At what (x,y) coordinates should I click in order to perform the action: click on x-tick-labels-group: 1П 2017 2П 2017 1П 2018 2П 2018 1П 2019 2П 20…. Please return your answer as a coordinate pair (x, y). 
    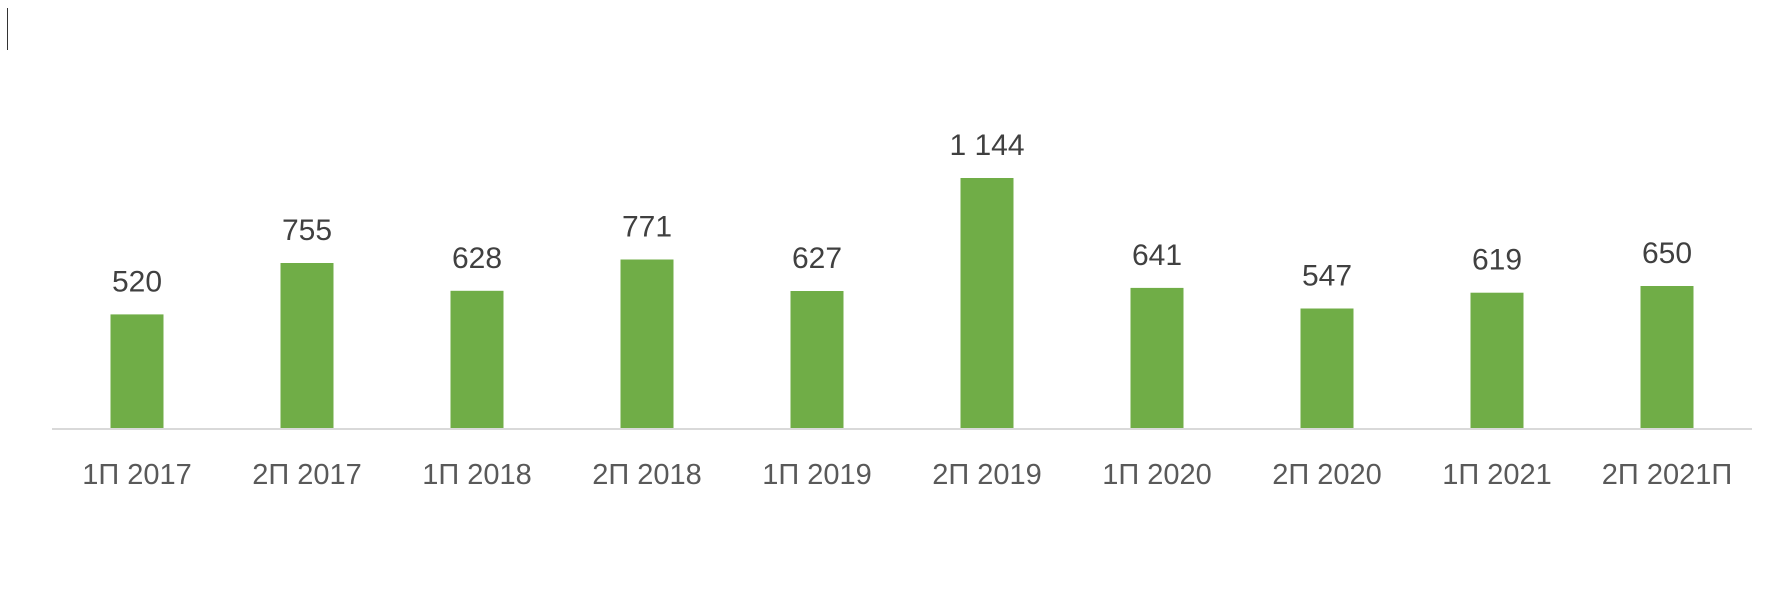
    Looking at the image, I should click on (907, 475).